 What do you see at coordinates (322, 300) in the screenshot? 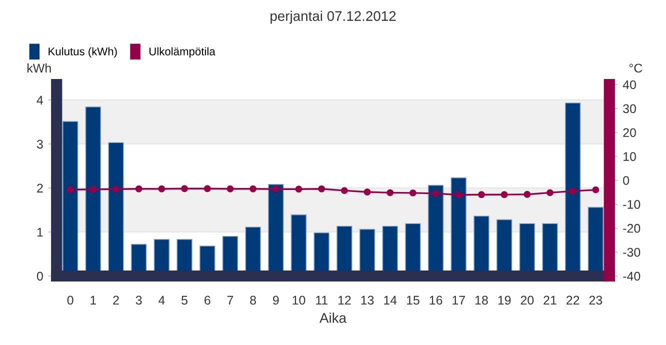
I see `x-tick-label: 11` at bounding box center [322, 300].